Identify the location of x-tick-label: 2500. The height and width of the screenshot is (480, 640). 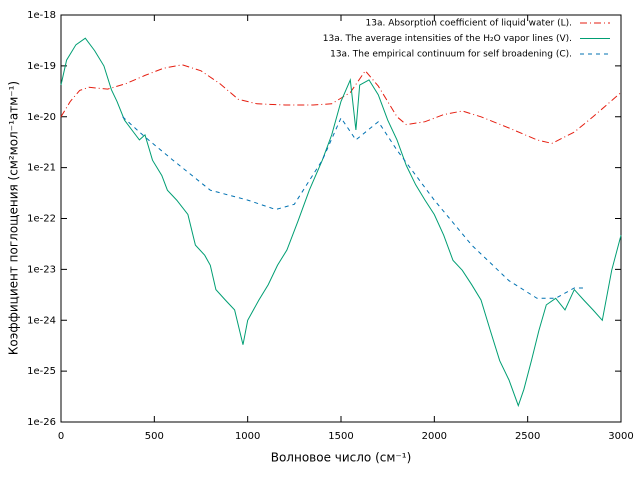
(527, 436).